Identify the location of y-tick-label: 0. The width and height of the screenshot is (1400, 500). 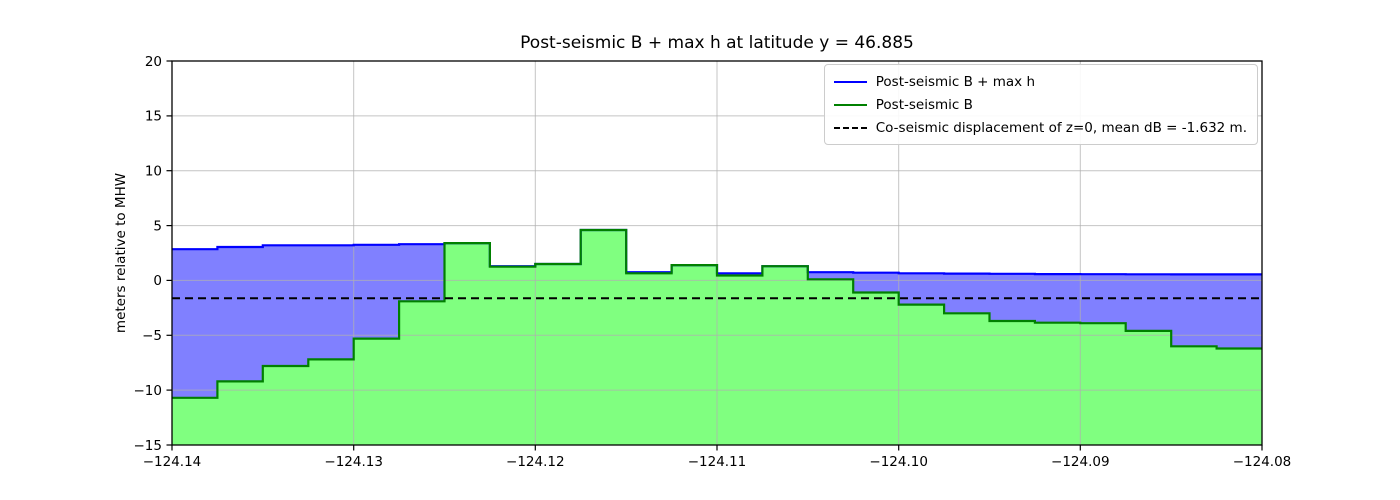
(157, 281).